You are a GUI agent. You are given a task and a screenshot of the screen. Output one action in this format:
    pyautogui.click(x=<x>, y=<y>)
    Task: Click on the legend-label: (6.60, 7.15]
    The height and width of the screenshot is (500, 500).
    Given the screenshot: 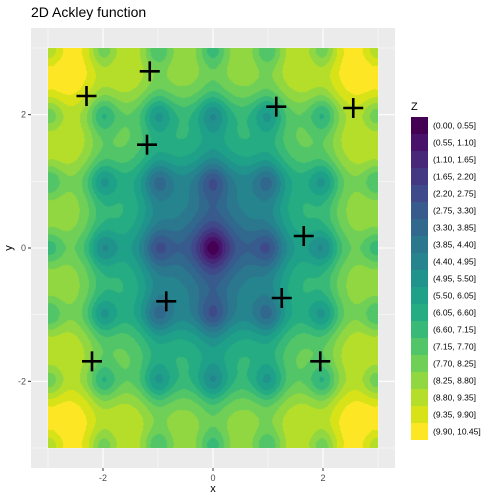 What is the action you would take?
    pyautogui.click(x=454, y=330)
    